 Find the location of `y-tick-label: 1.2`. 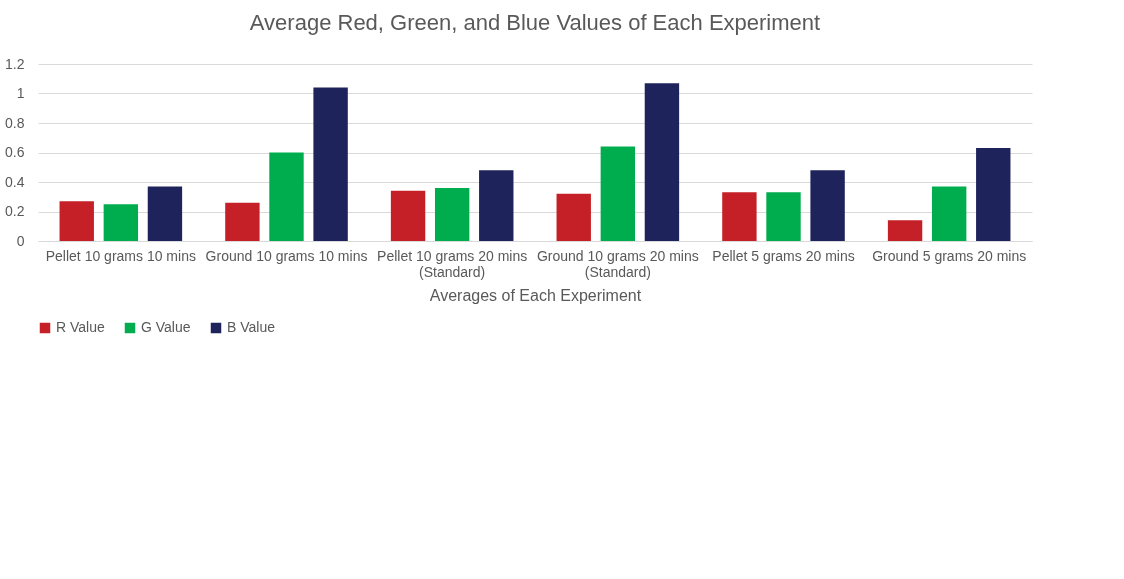

y-tick-label: 1.2 is located at coordinates (15, 63).